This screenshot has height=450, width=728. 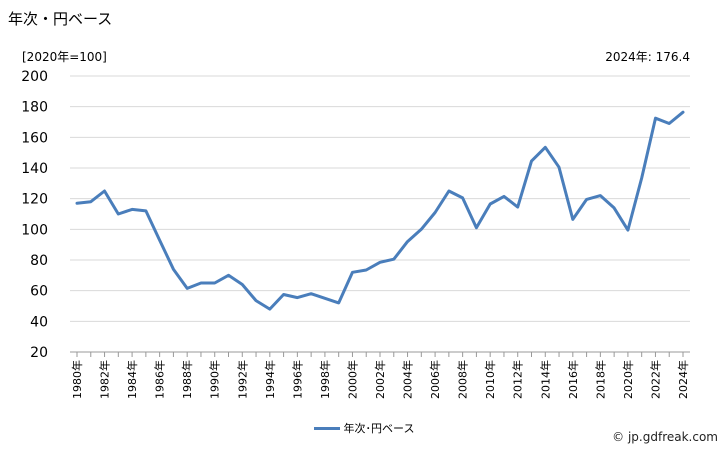 I want to click on y-axis: 20 40 60 80 100 120 140 160 180 200, so click(x=34, y=215).